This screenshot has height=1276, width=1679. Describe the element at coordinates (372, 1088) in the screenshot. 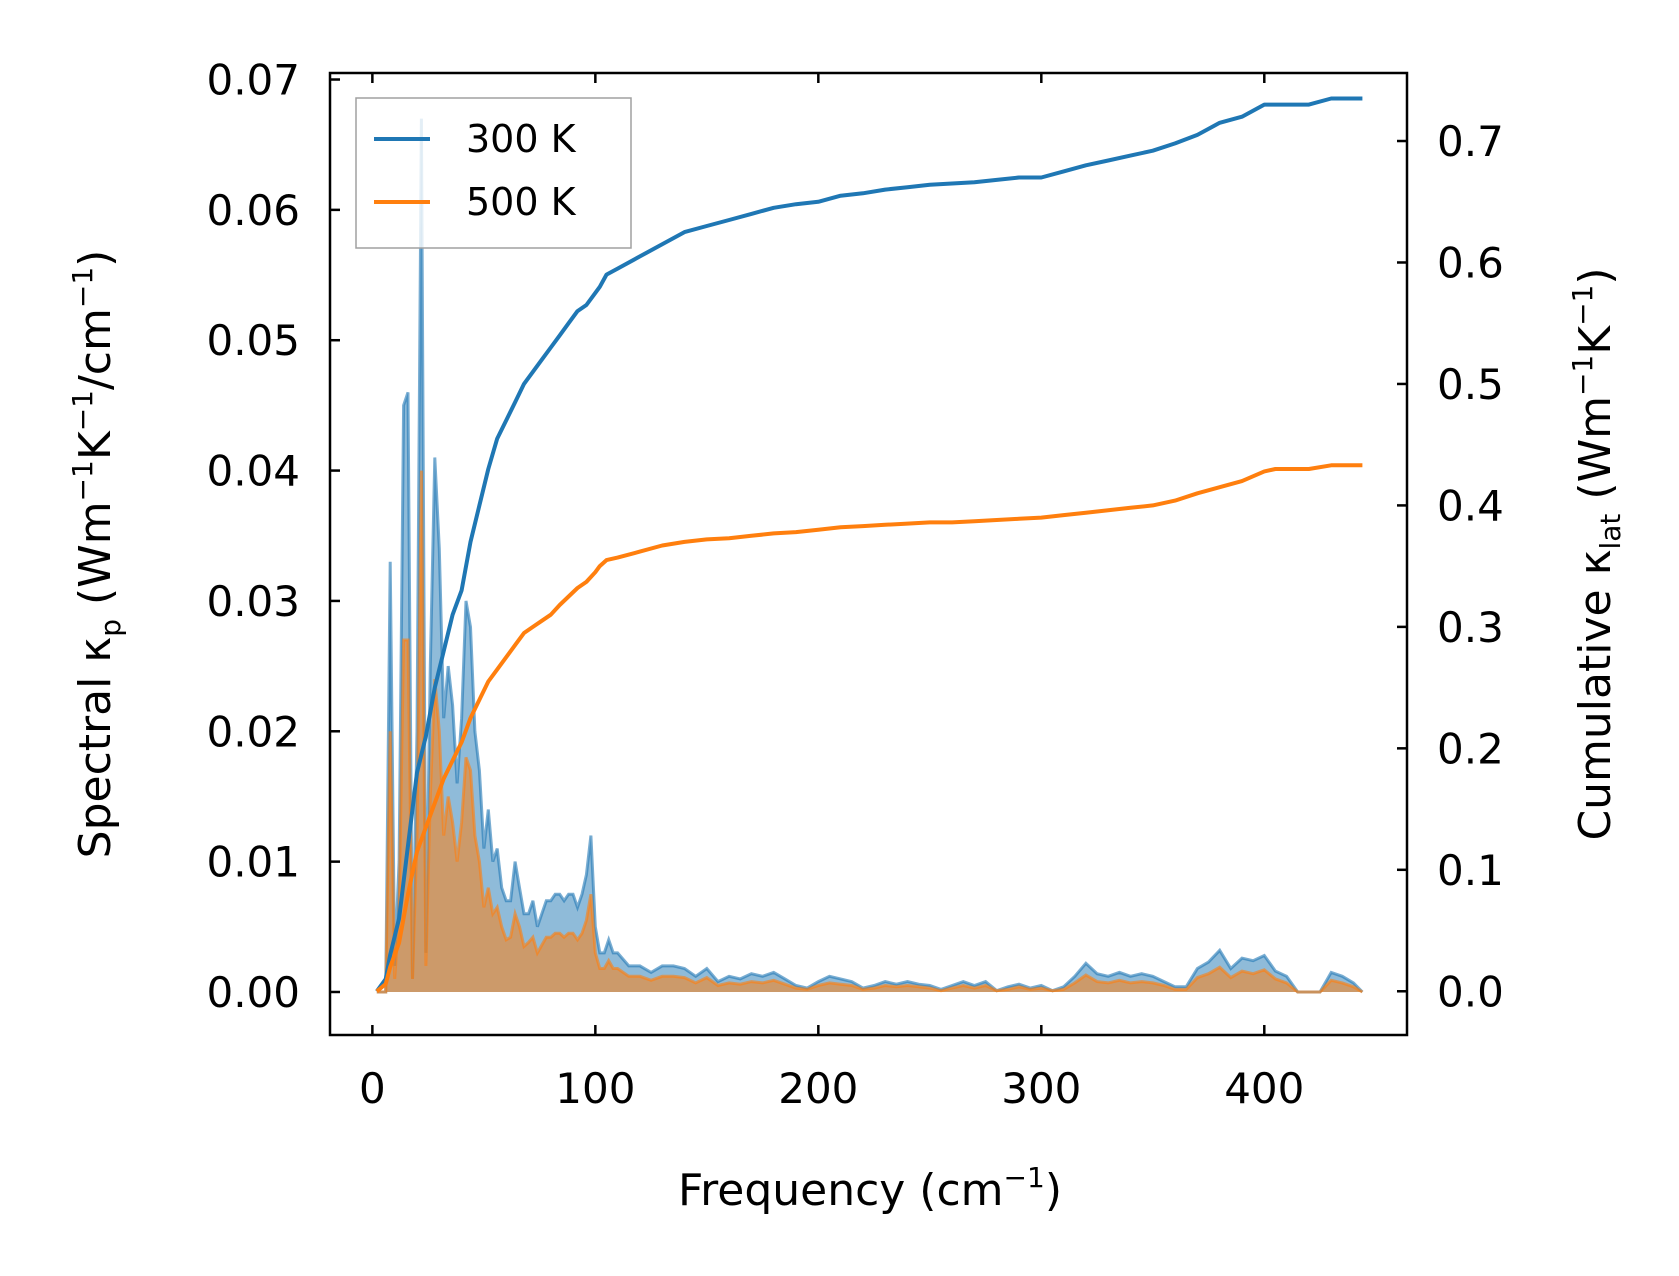

I see `x-tick-label: 0` at that location.